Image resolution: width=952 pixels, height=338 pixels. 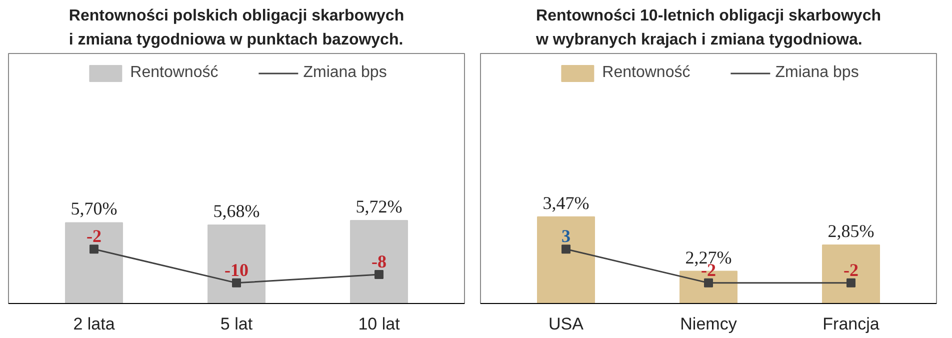 I want to click on x-tick-label: 2 lata, so click(x=94, y=324).